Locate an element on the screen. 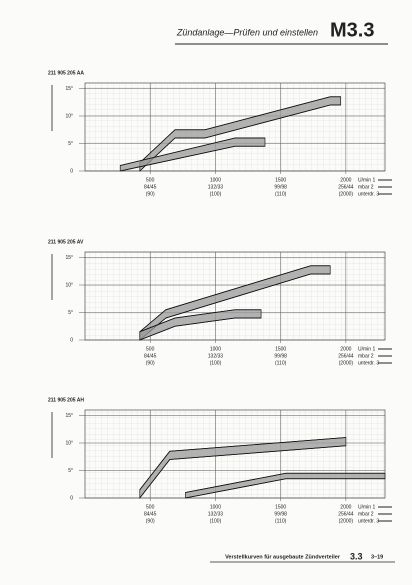 This screenshot has width=412, height=585. chart-title: 211 905 205 AV is located at coordinates (66, 242).